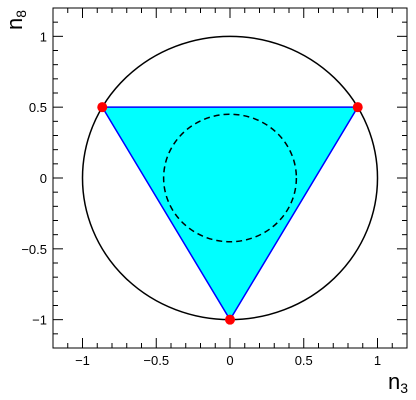 This screenshot has width=416, height=400. What do you see at coordinates (39, 320) in the screenshot?
I see `y-tick-label: −1` at bounding box center [39, 320].